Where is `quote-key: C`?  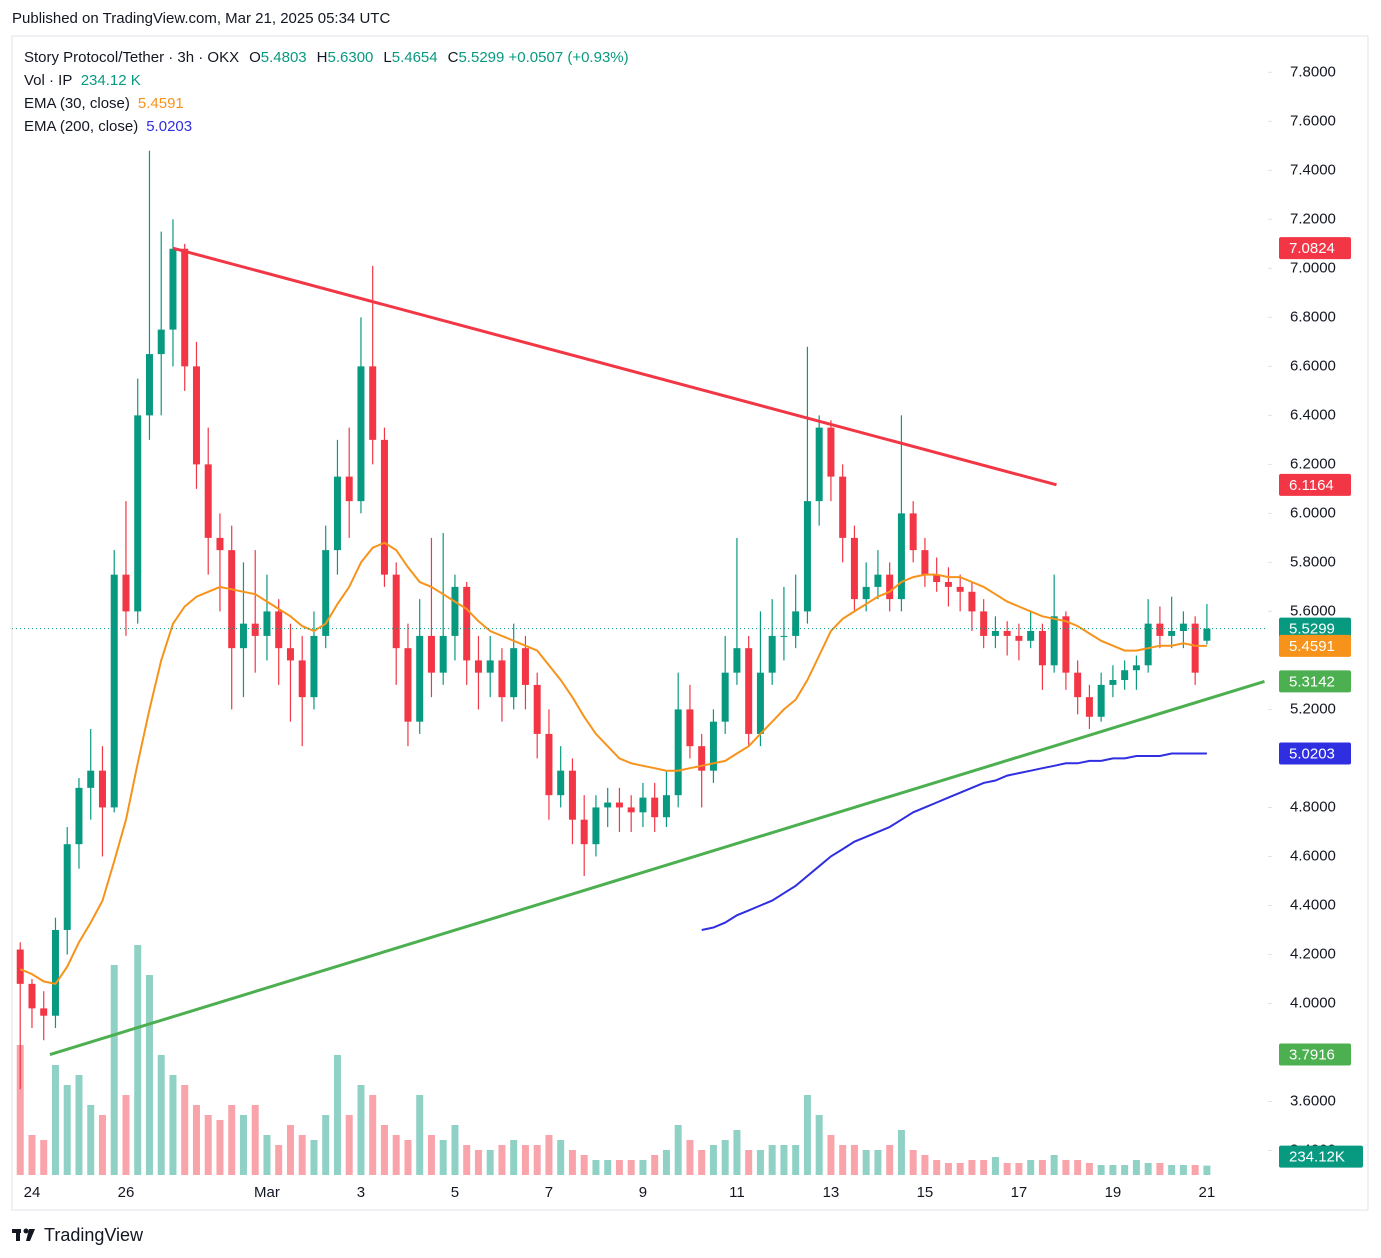
quote-key: C is located at coordinates (453, 57).